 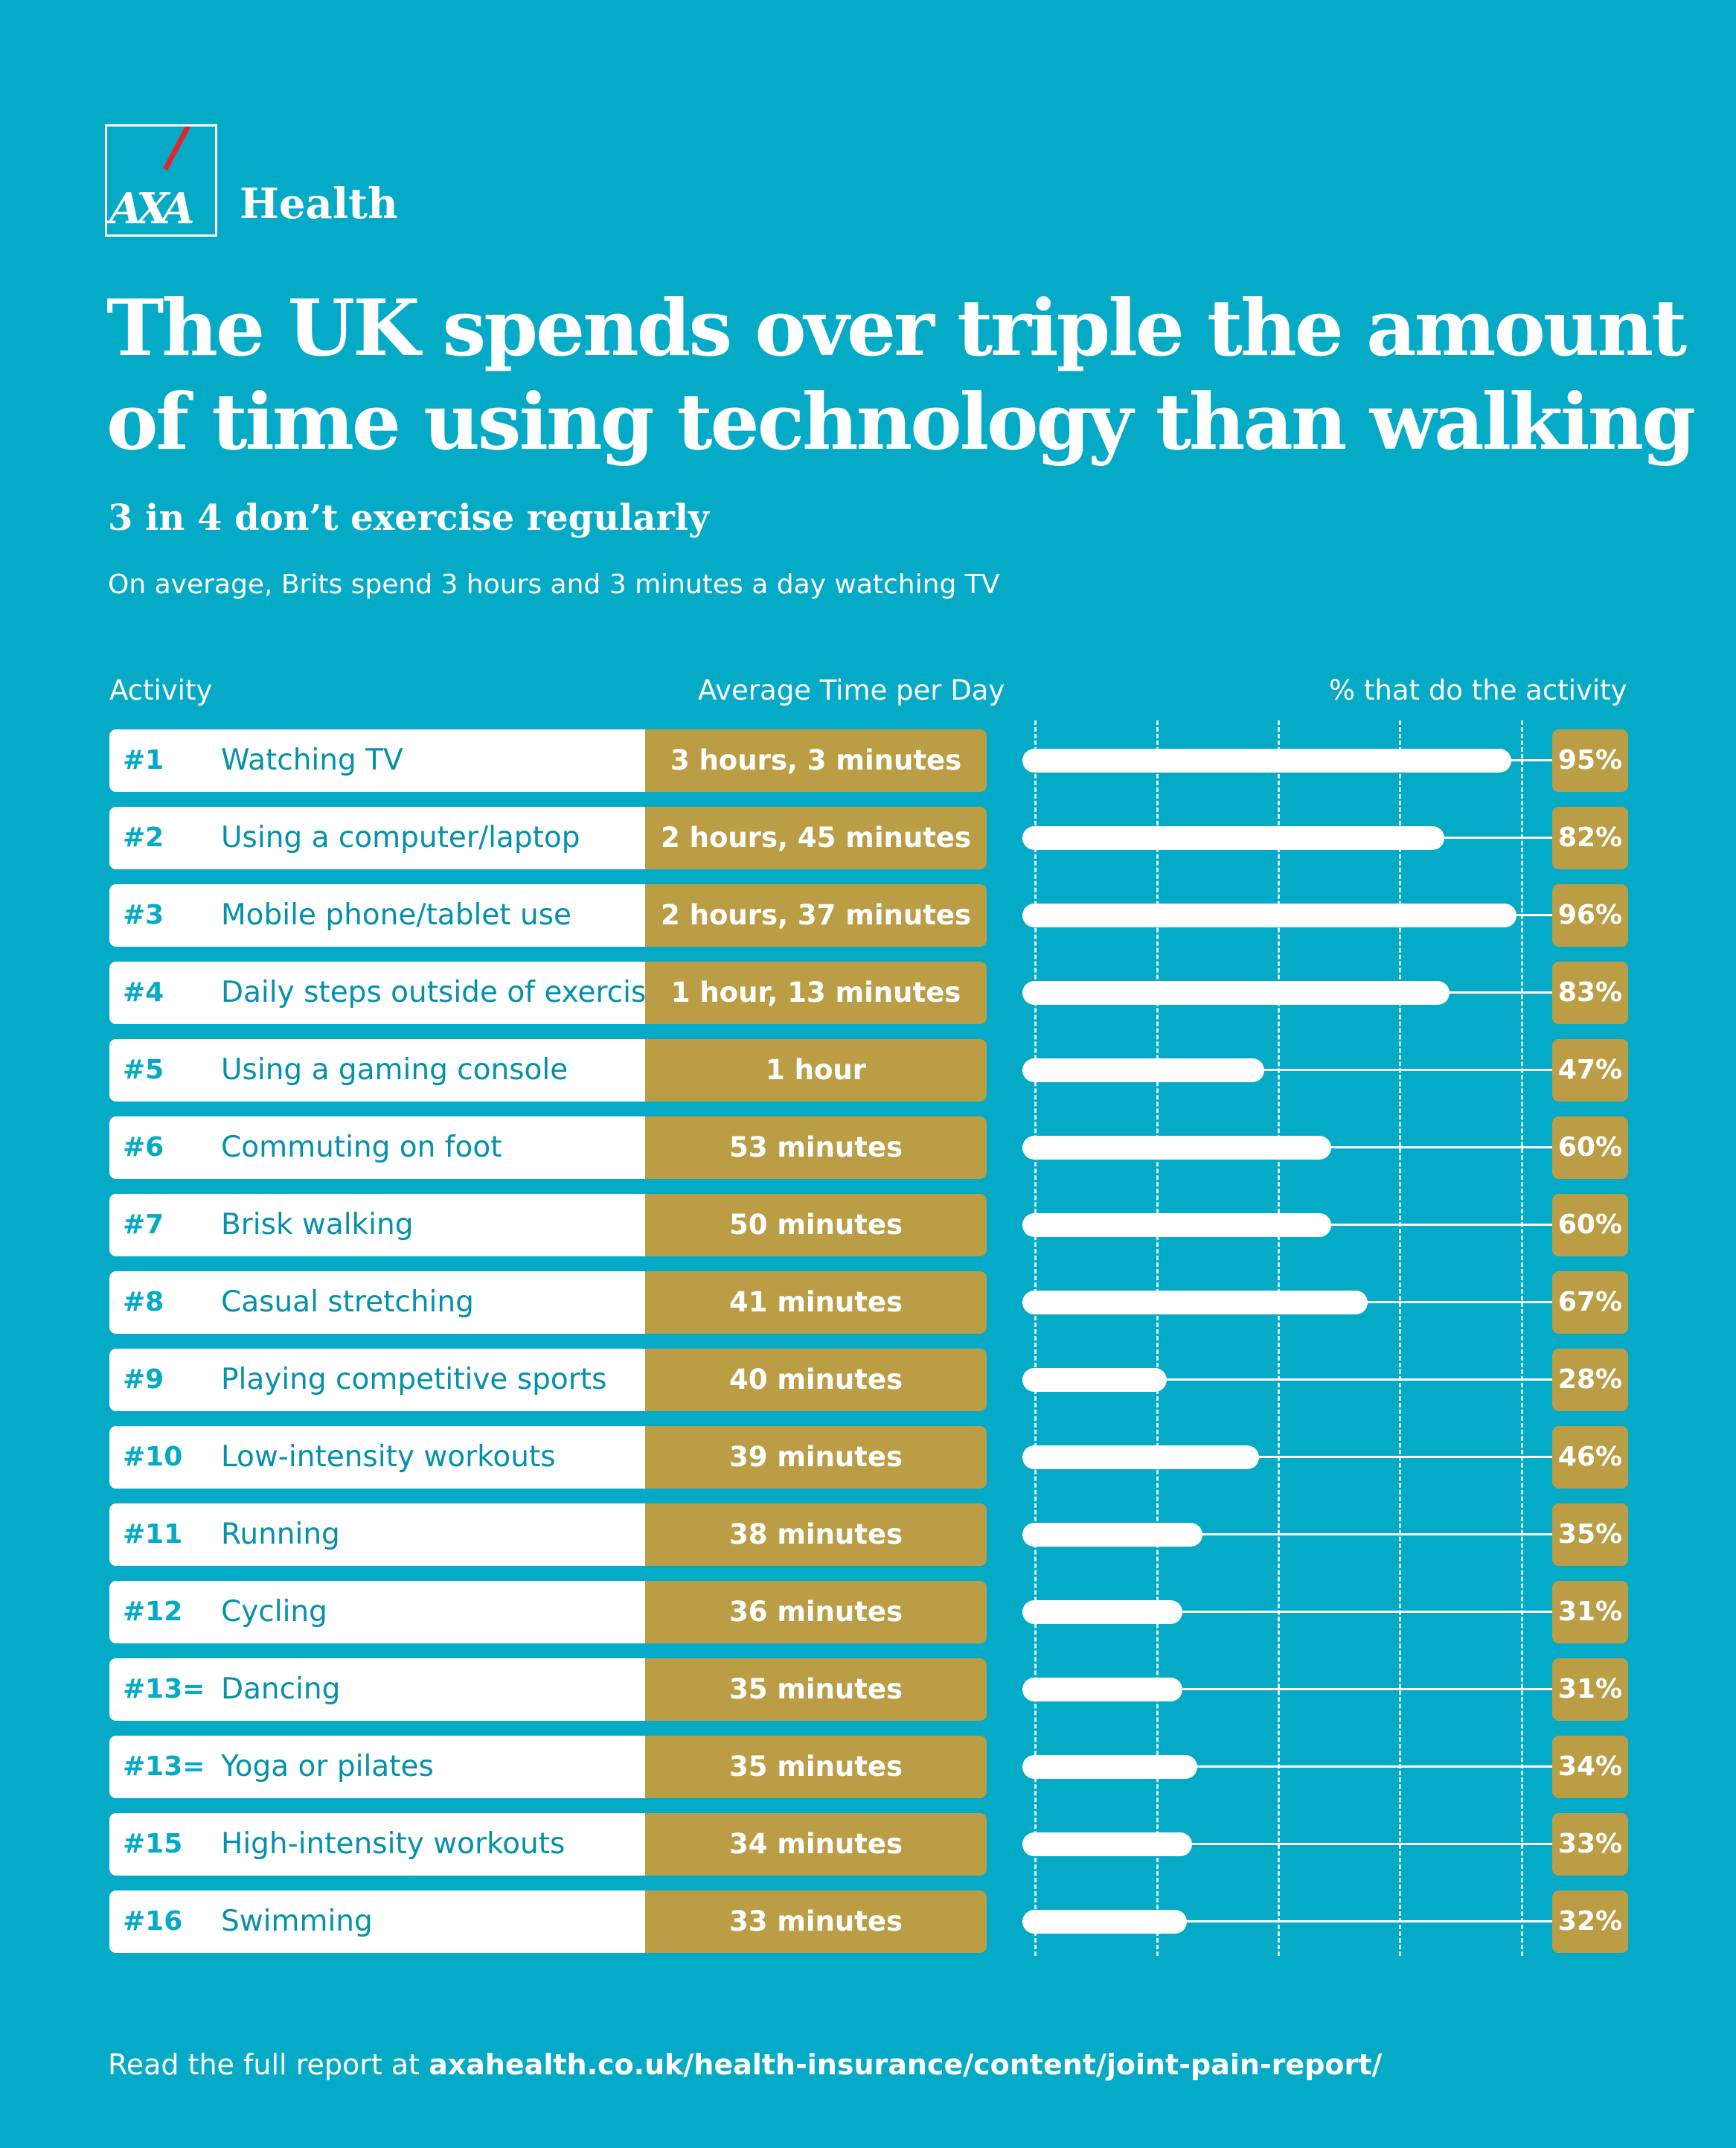 I want to click on rank-label: #15, so click(x=153, y=1844).